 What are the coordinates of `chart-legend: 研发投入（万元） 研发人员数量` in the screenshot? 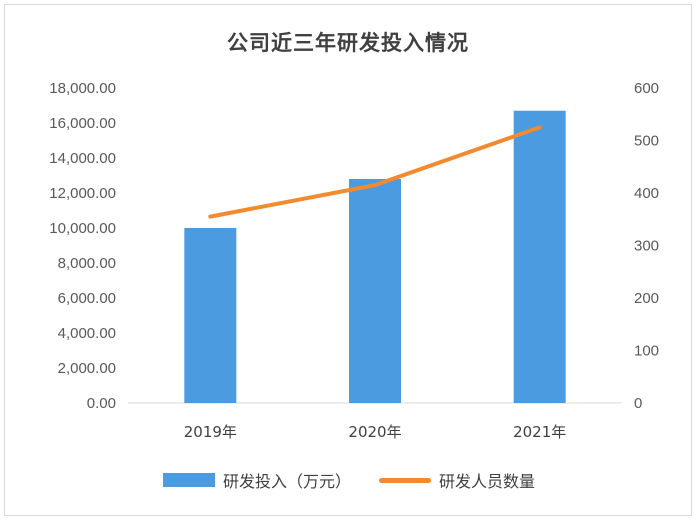 It's located at (349, 480).